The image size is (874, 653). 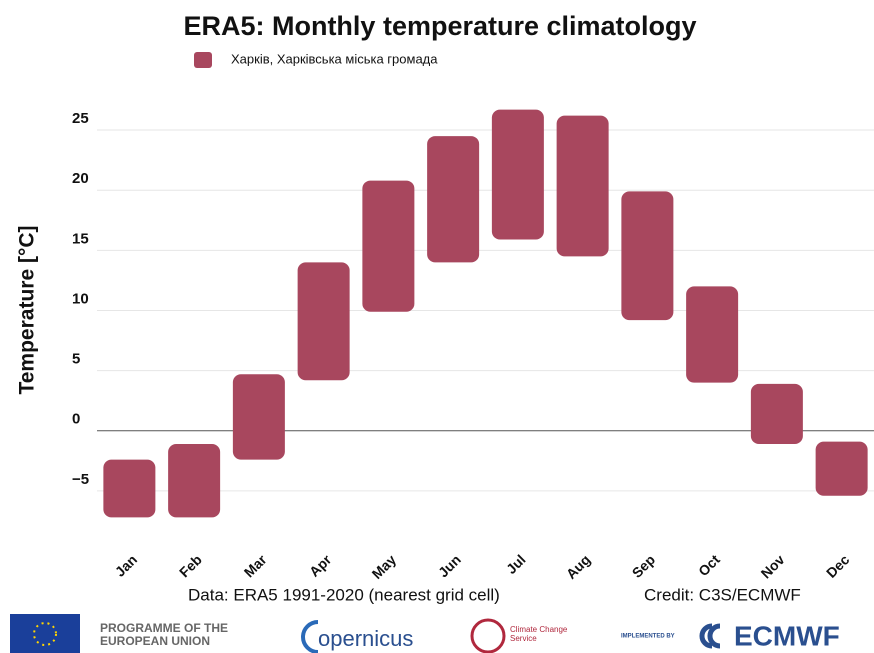 What do you see at coordinates (578, 566) in the screenshot?
I see `x-tick-label: Aug` at bounding box center [578, 566].